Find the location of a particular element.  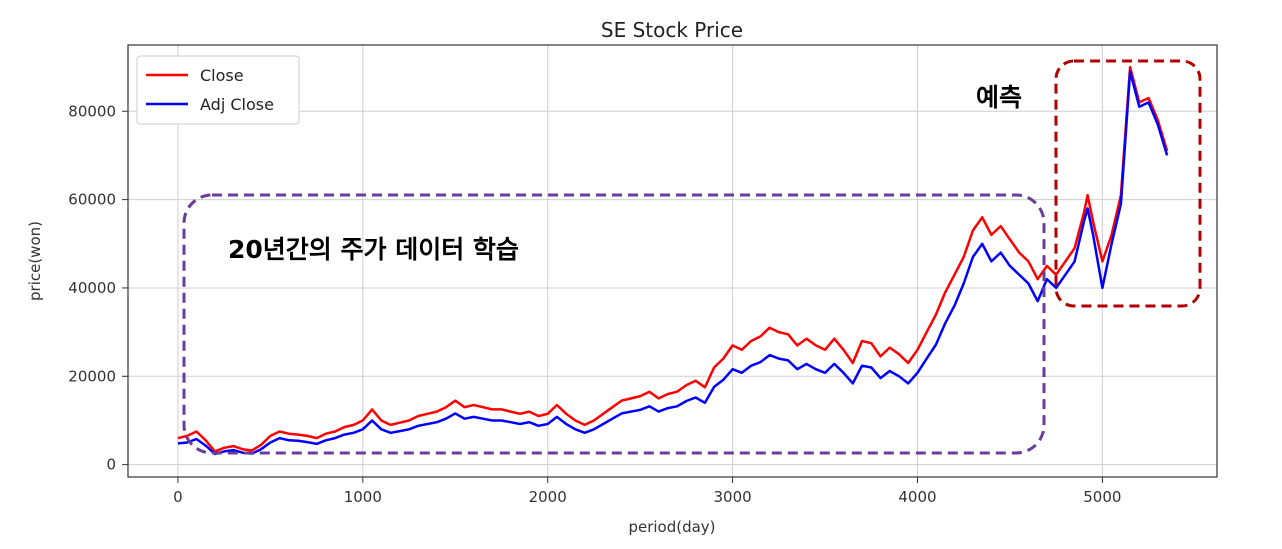

y-axis-label: price(won) is located at coordinates (35, 261).